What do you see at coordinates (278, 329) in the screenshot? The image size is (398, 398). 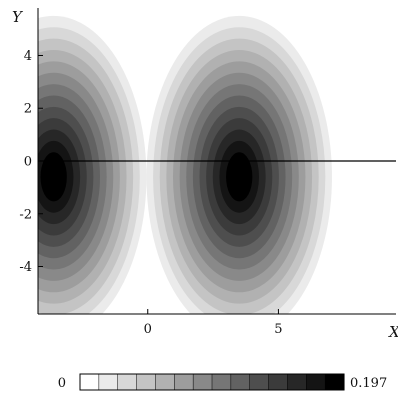 I see `x-tick-label: 5` at bounding box center [278, 329].